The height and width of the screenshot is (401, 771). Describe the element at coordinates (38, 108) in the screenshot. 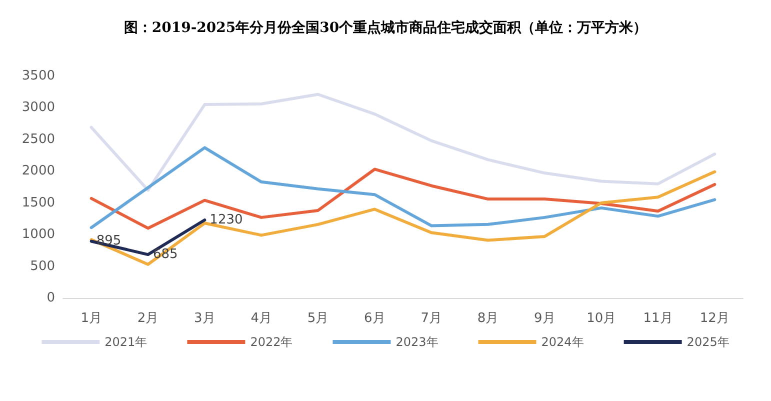

I see `y-tick-label: 3000` at that location.